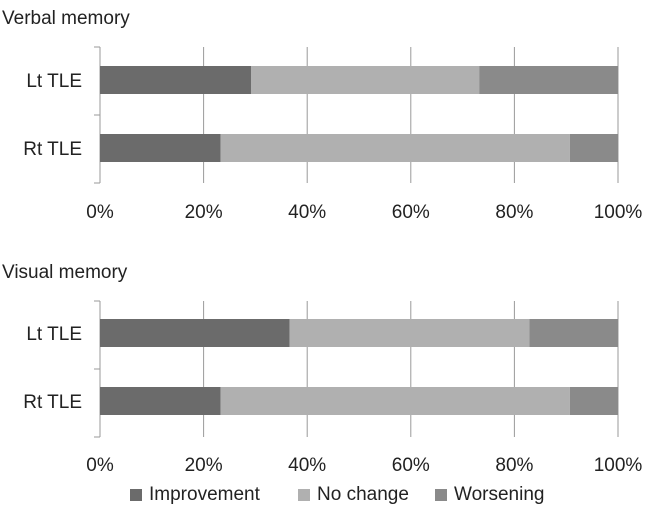 This screenshot has width=660, height=513. Describe the element at coordinates (66, 18) in the screenshot. I see `chart-title: Verbal memory` at that location.